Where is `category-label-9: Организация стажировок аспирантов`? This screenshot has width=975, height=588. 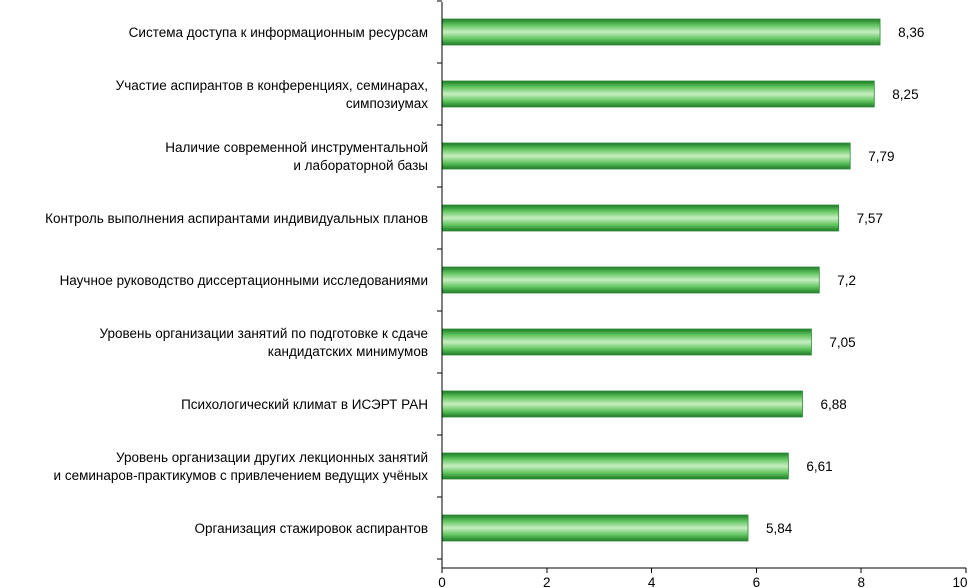 category-label-9: Организация стажировок аспирантов is located at coordinates (311, 528).